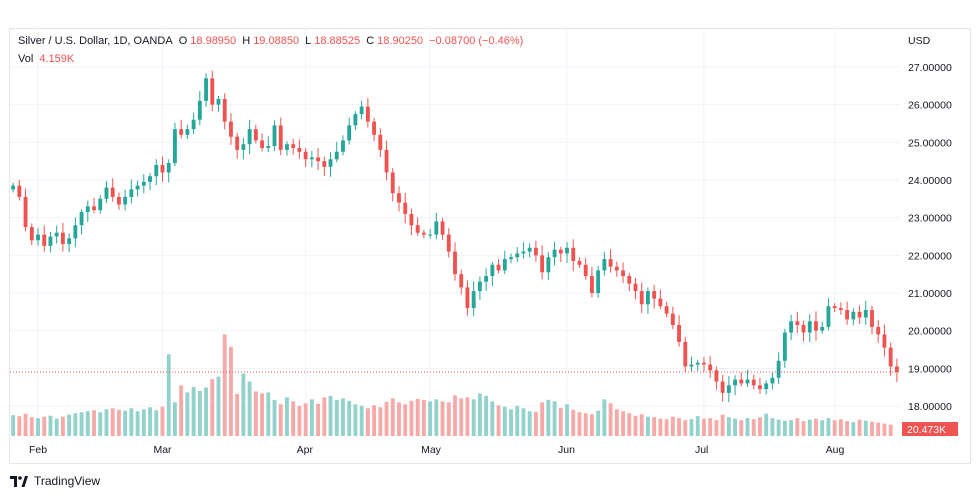 This screenshot has height=498, width=979. Describe the element at coordinates (919, 41) in the screenshot. I see `currency-label: USD` at that location.